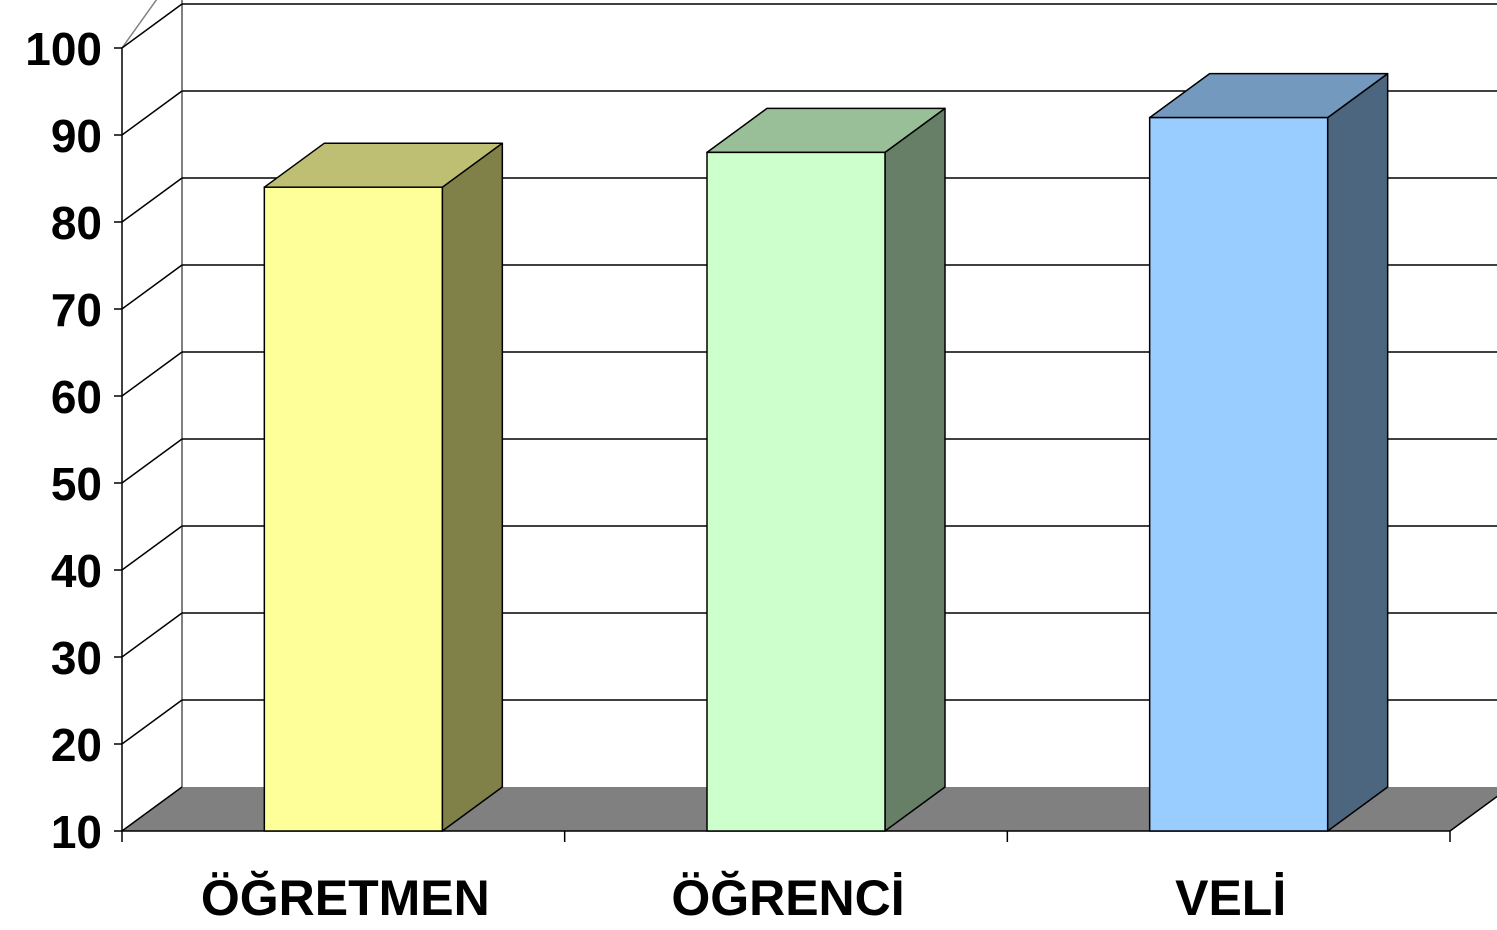 Image resolution: width=1497 pixels, height=930 pixels. I want to click on x-tick-label: ÖĞRETMEN, so click(345, 897).